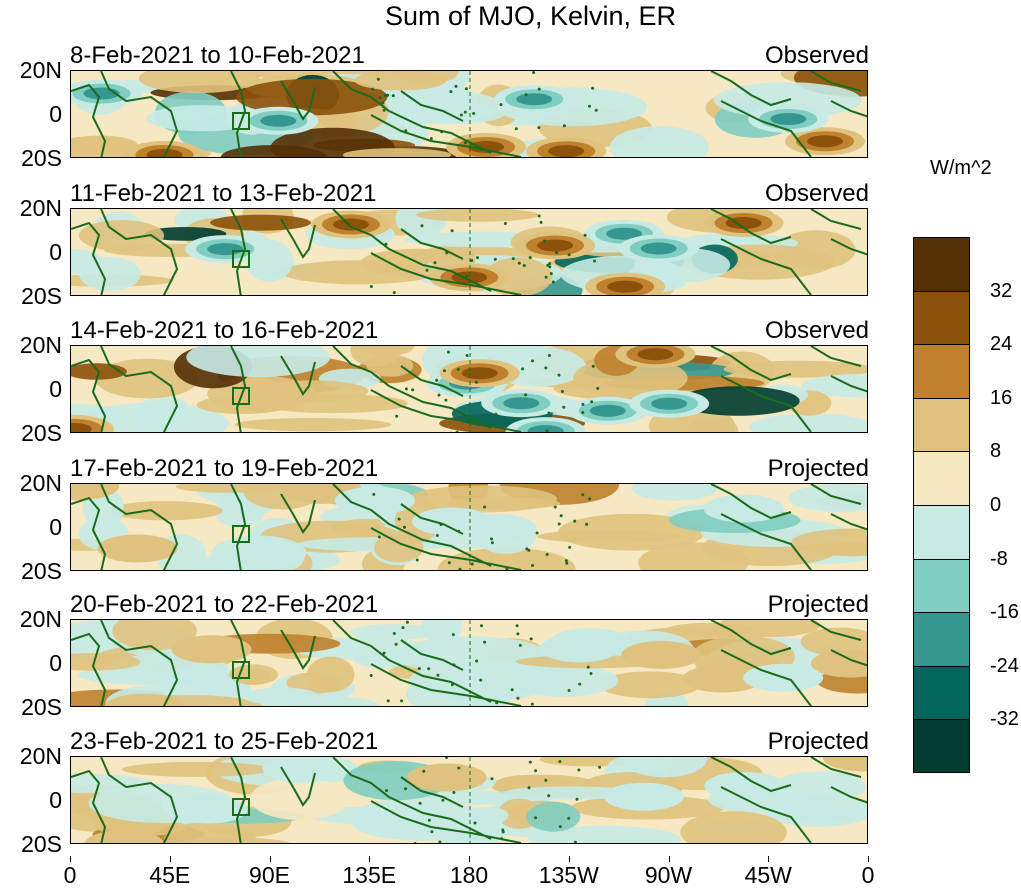 The width and height of the screenshot is (1021, 889). Describe the element at coordinates (1001, 344) in the screenshot. I see `colorbar-label: 24` at that location.